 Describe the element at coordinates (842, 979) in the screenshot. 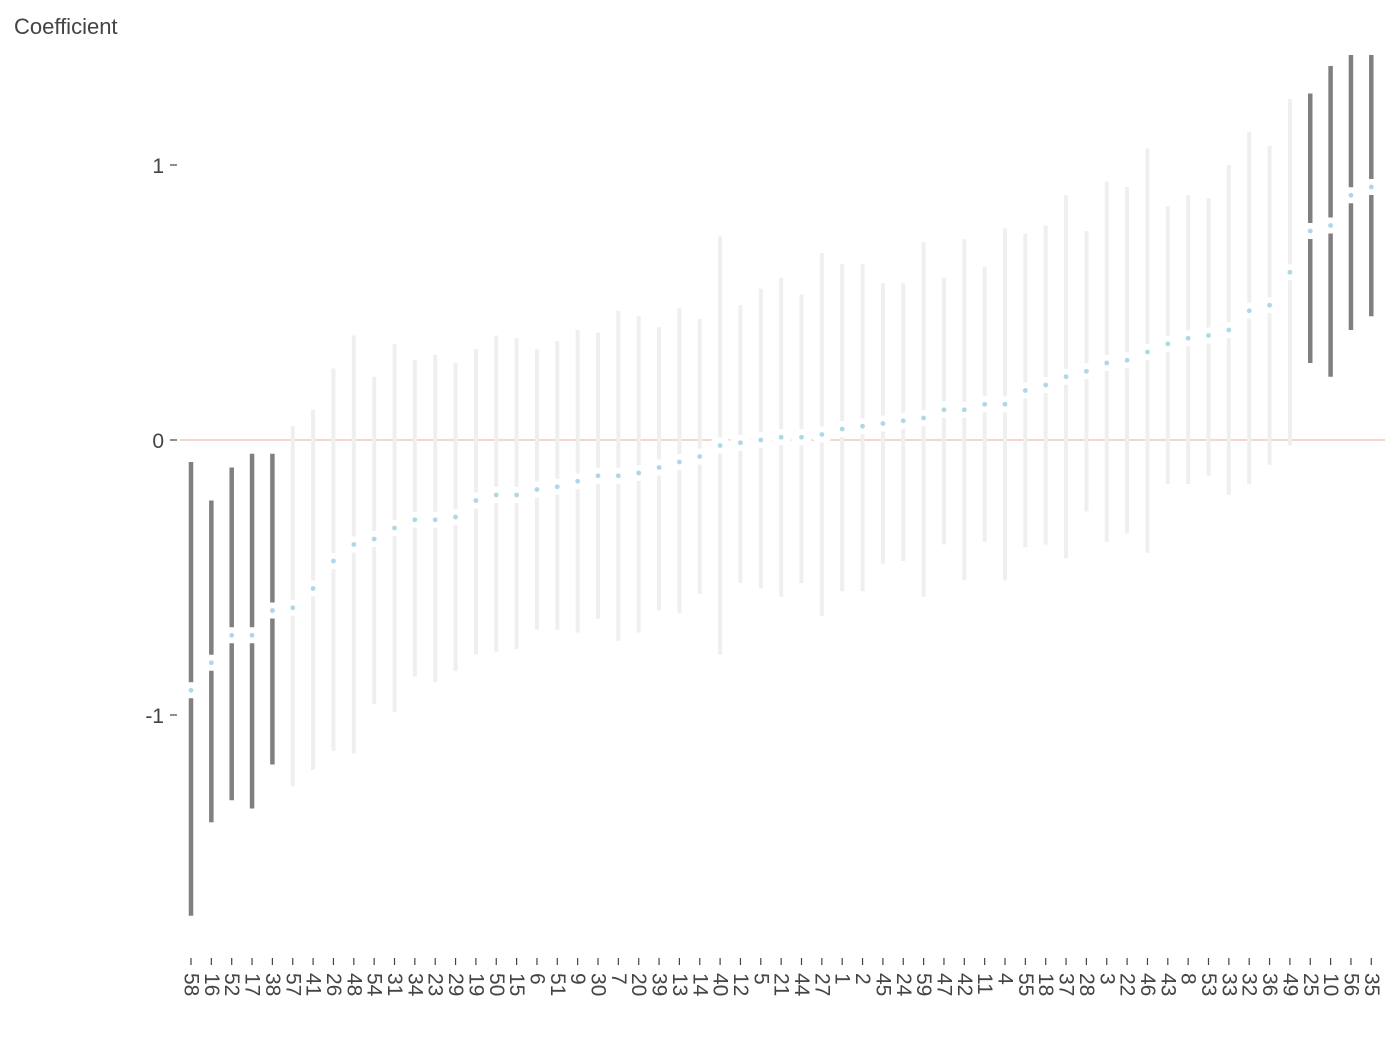

I see `x-tick-label-1: 1` at that location.